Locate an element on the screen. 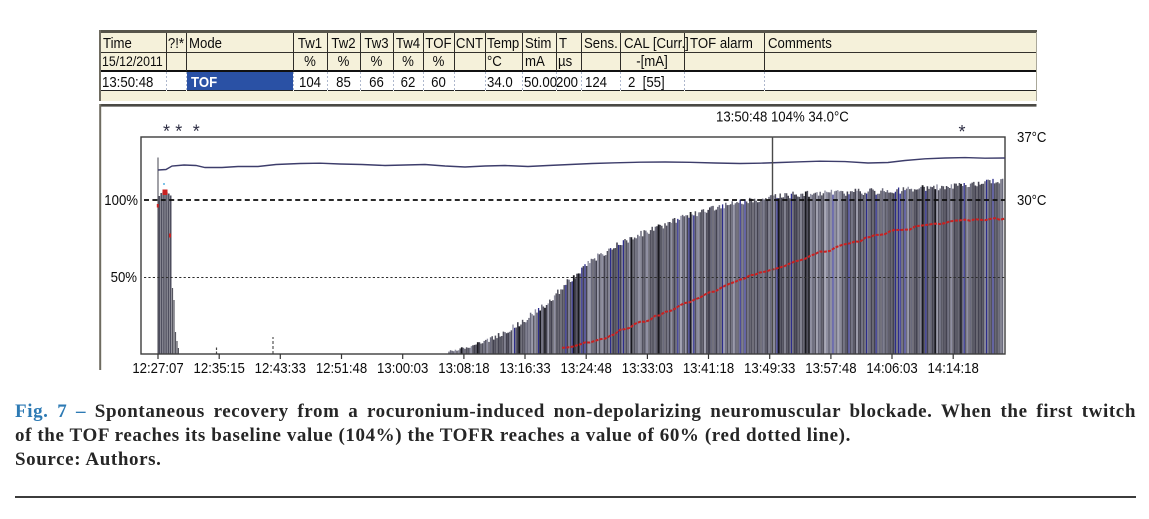 This screenshot has width=1149, height=519. svg-text: 12:27:07 is located at coordinates (157, 367).